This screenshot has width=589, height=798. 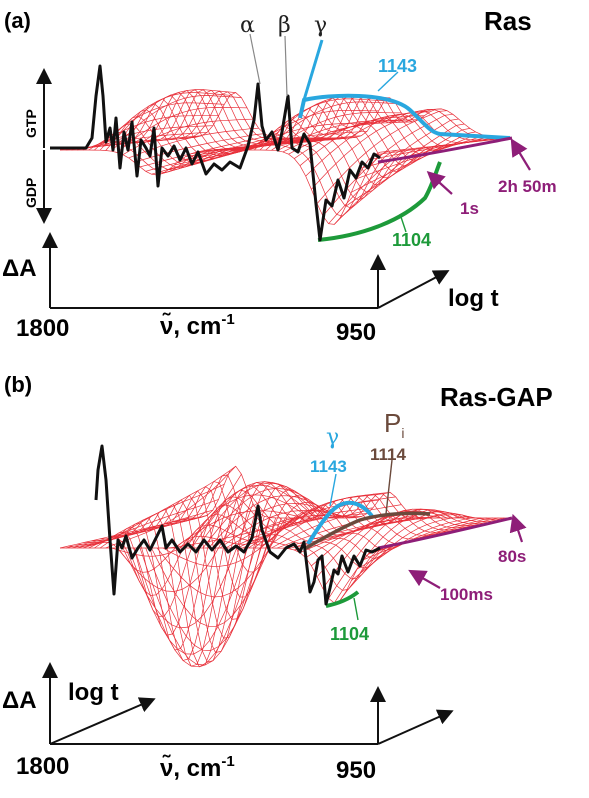 I want to click on pi-label-main: P, so click(x=392, y=423).